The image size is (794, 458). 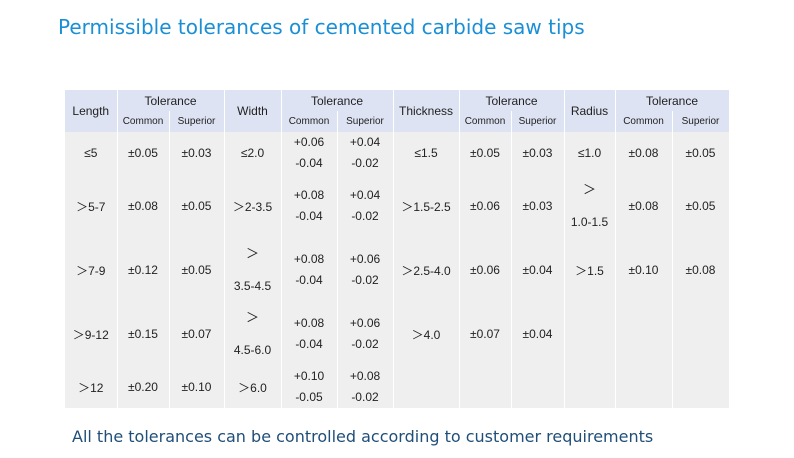 I want to click on length-common-cell: ±0.20, so click(x=143, y=387).